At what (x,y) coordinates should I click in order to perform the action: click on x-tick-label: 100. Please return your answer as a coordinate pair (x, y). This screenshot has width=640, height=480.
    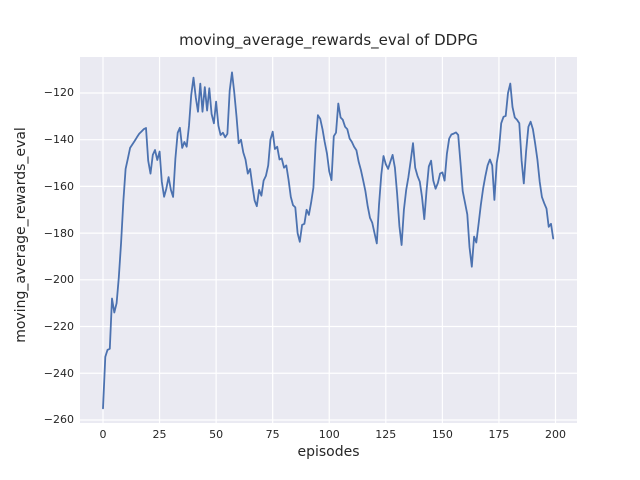
    Looking at the image, I should click on (329, 434).